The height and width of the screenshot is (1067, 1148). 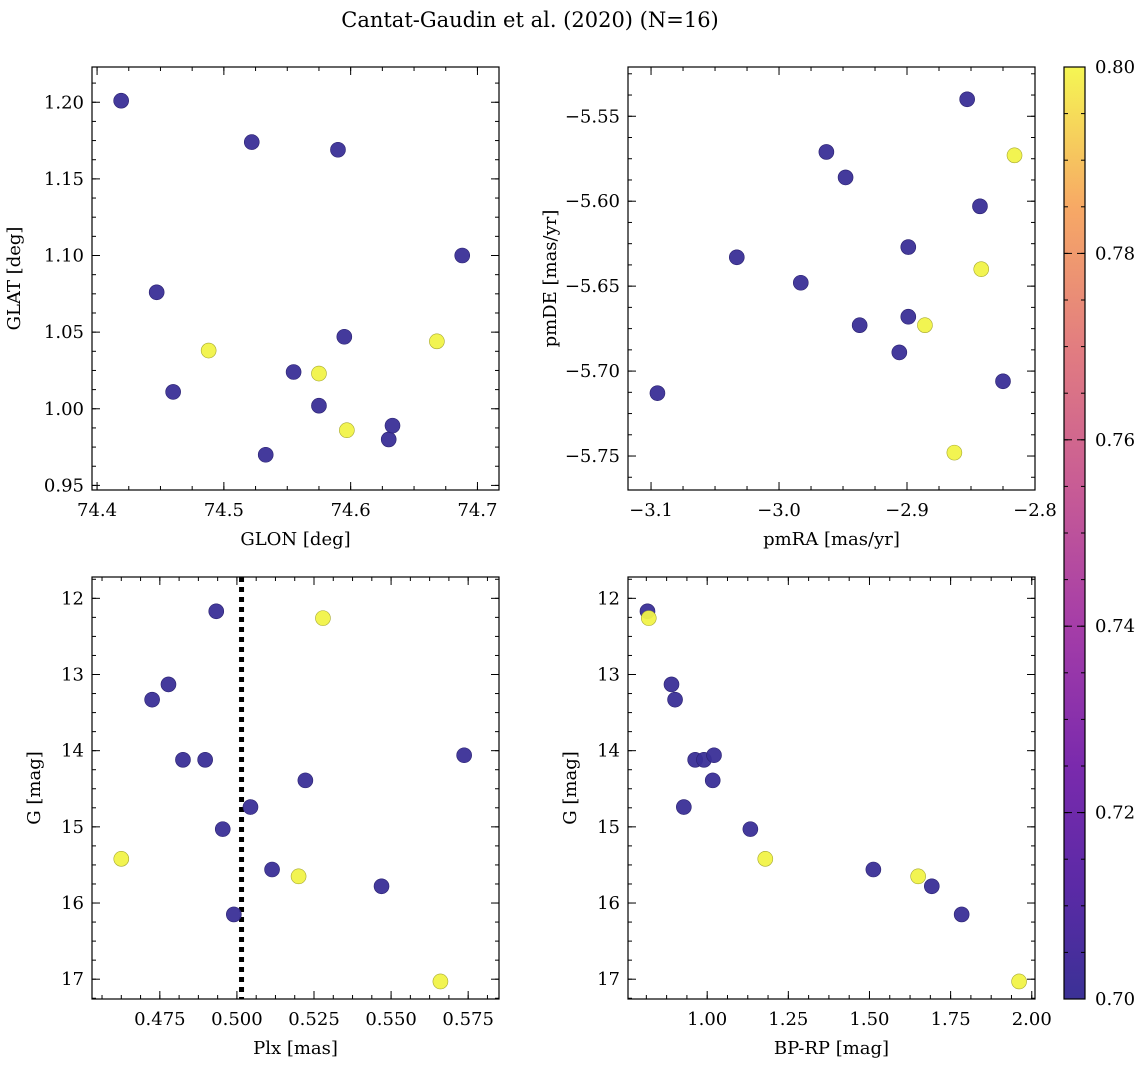 I want to click on y-tick-label: −5.75, so click(x=592, y=456).